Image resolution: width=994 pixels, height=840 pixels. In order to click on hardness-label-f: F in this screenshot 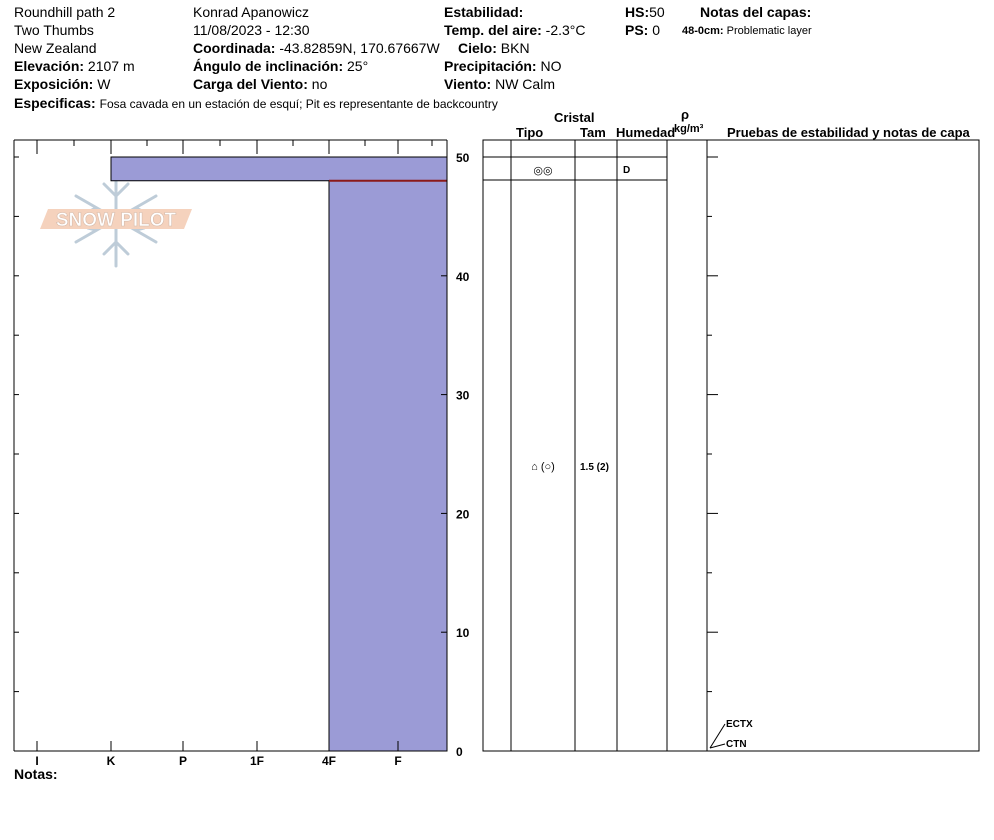, I will do `click(397, 761)`.